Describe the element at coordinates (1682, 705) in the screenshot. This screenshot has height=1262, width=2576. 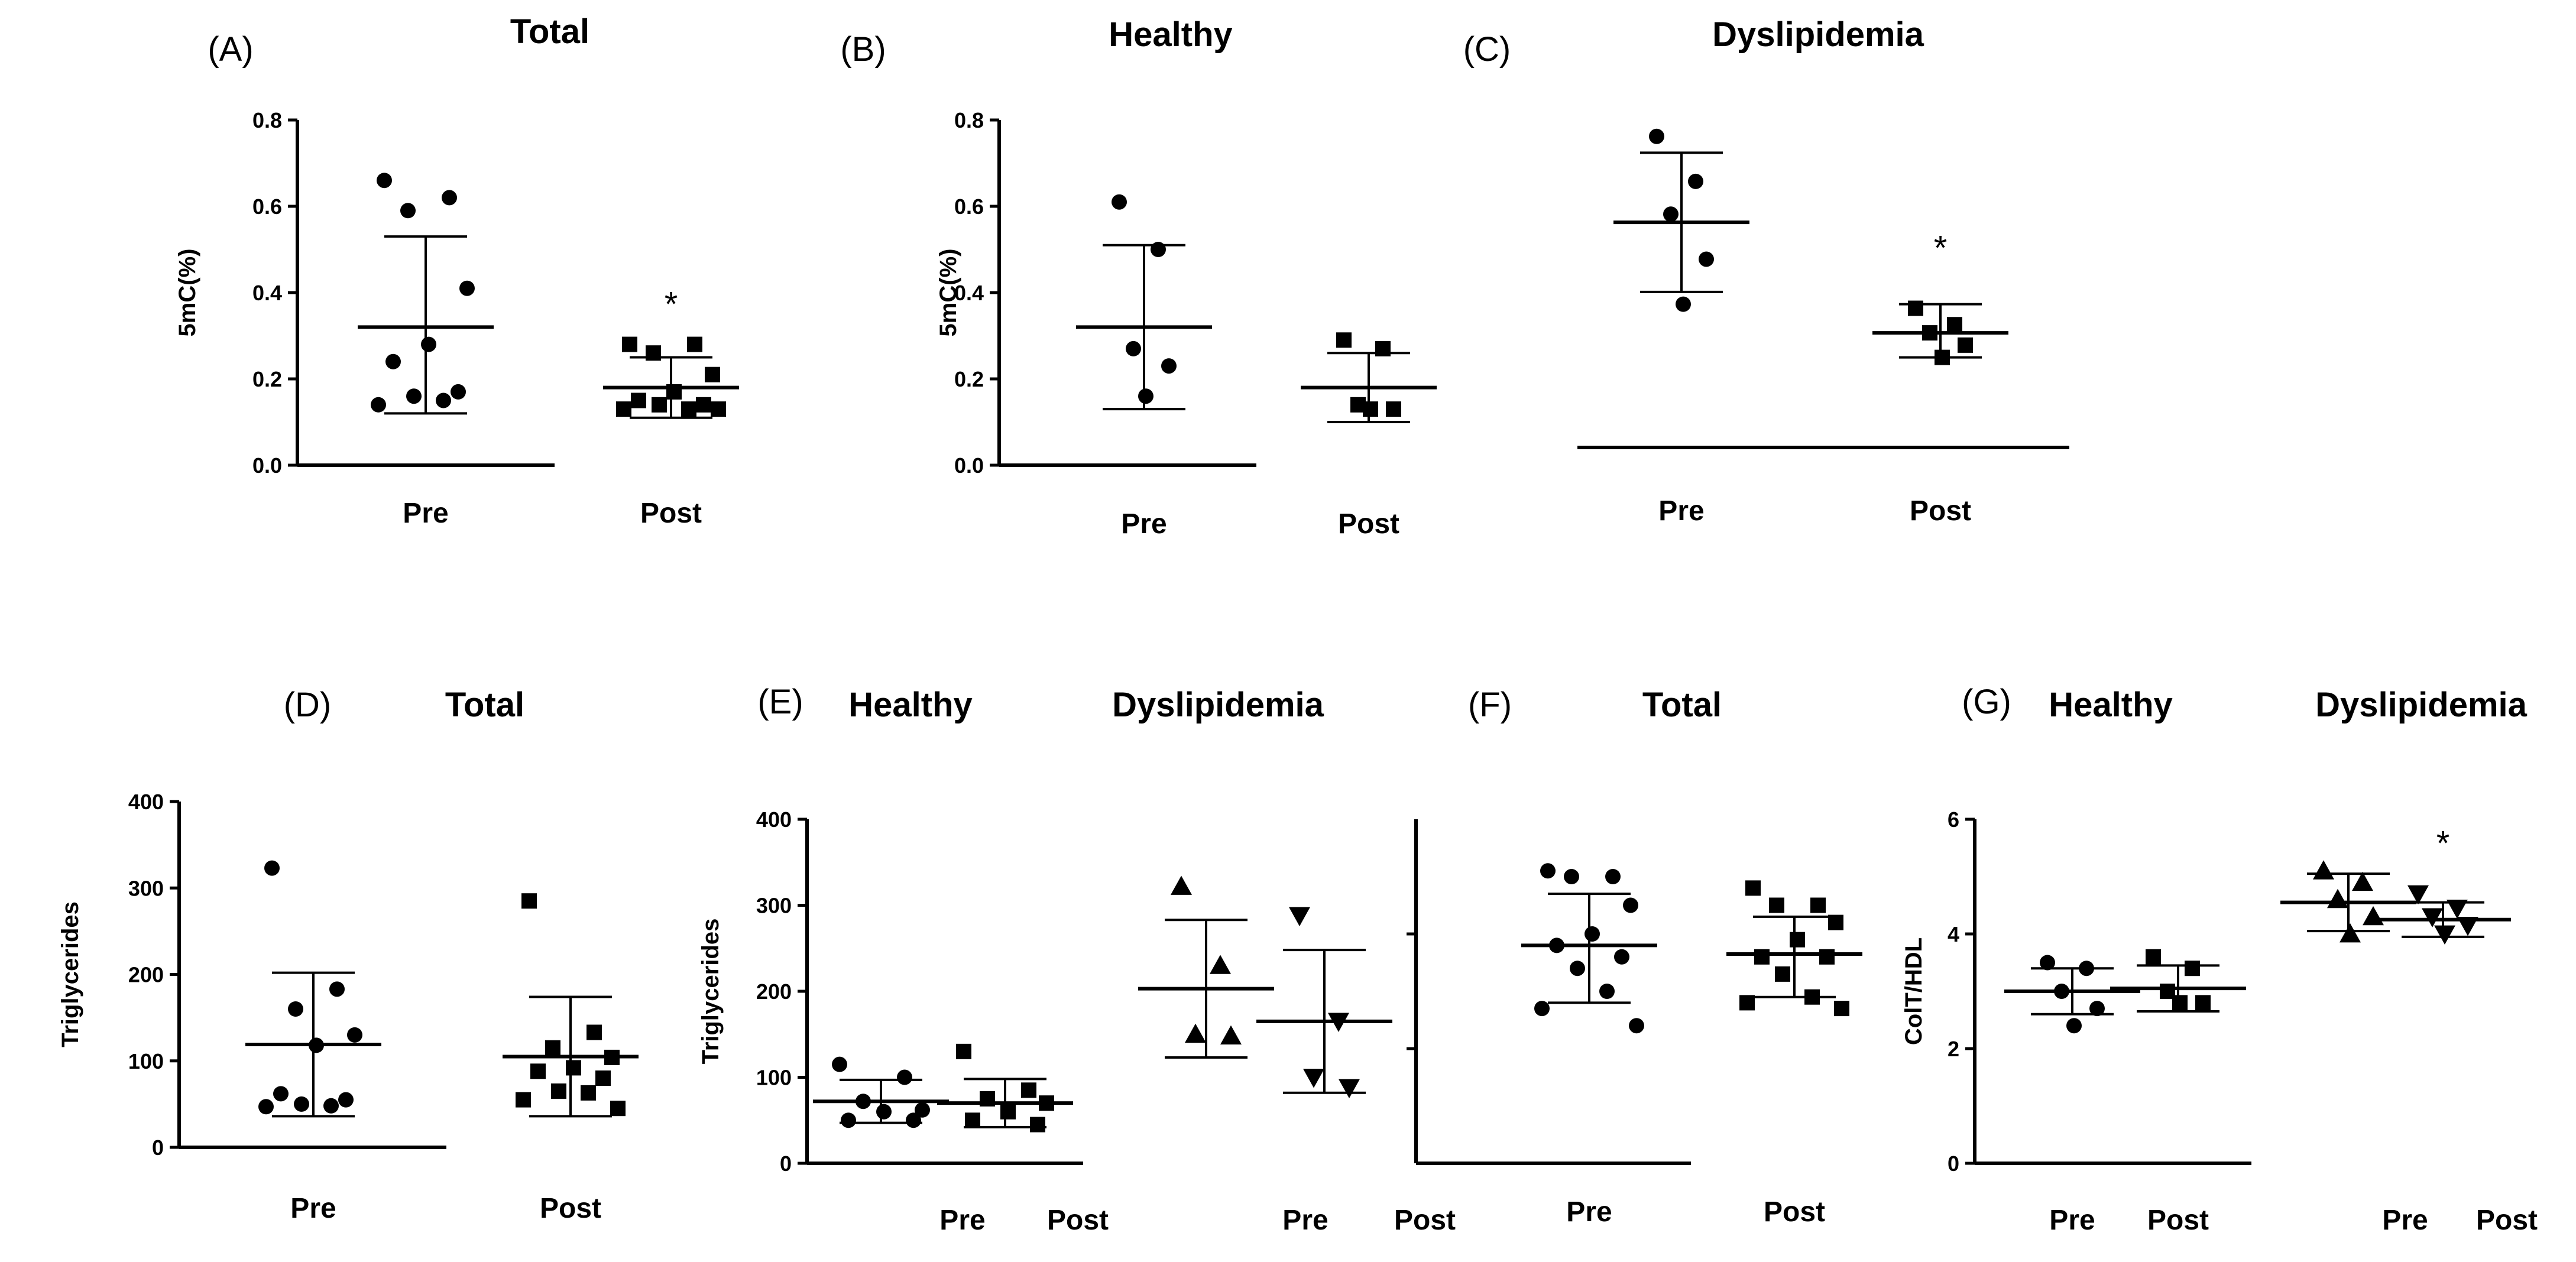
I see `panel-title: Total` at that location.